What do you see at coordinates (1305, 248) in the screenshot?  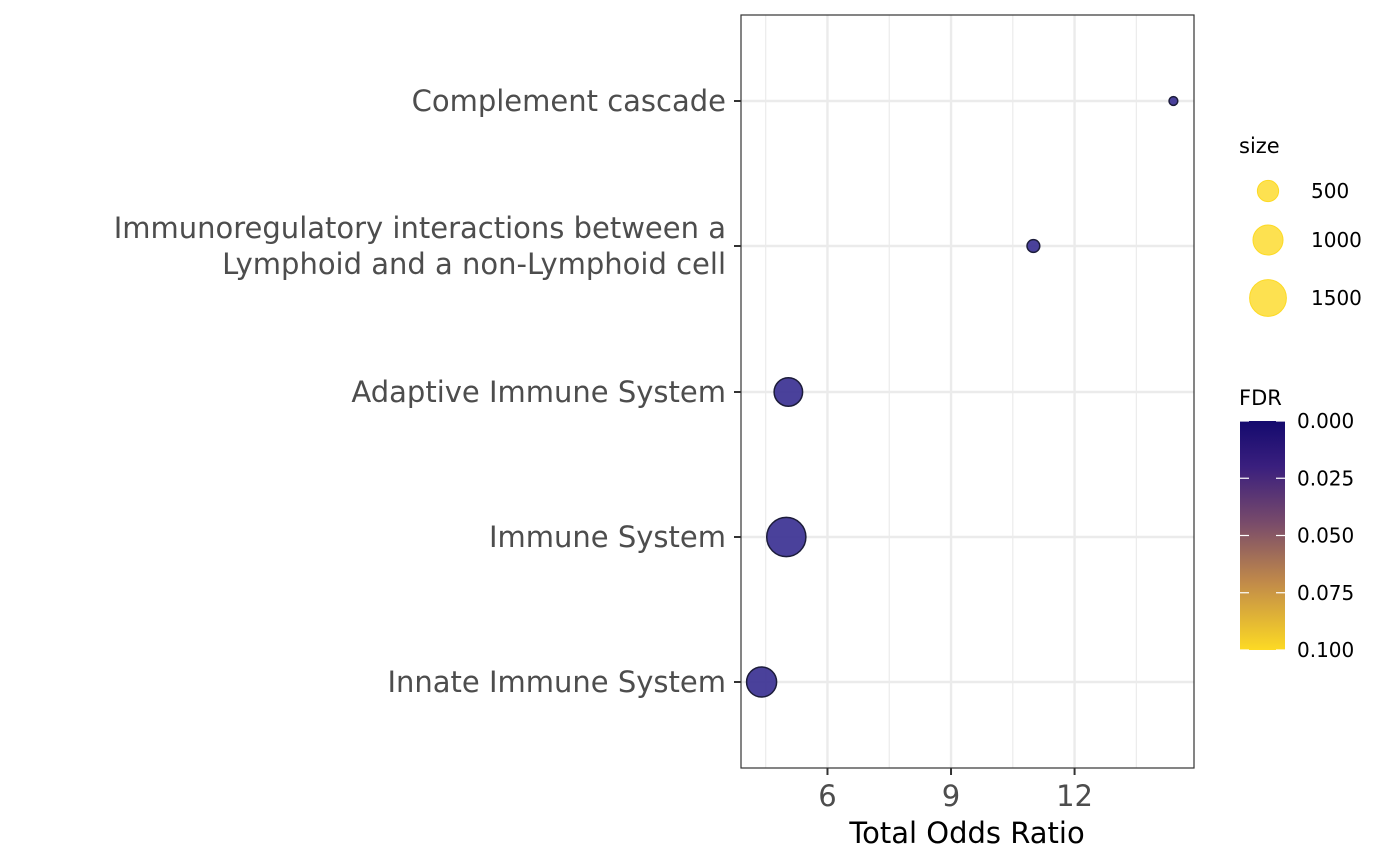 I see `size-legend-keys: 500 1000 1500` at bounding box center [1305, 248].